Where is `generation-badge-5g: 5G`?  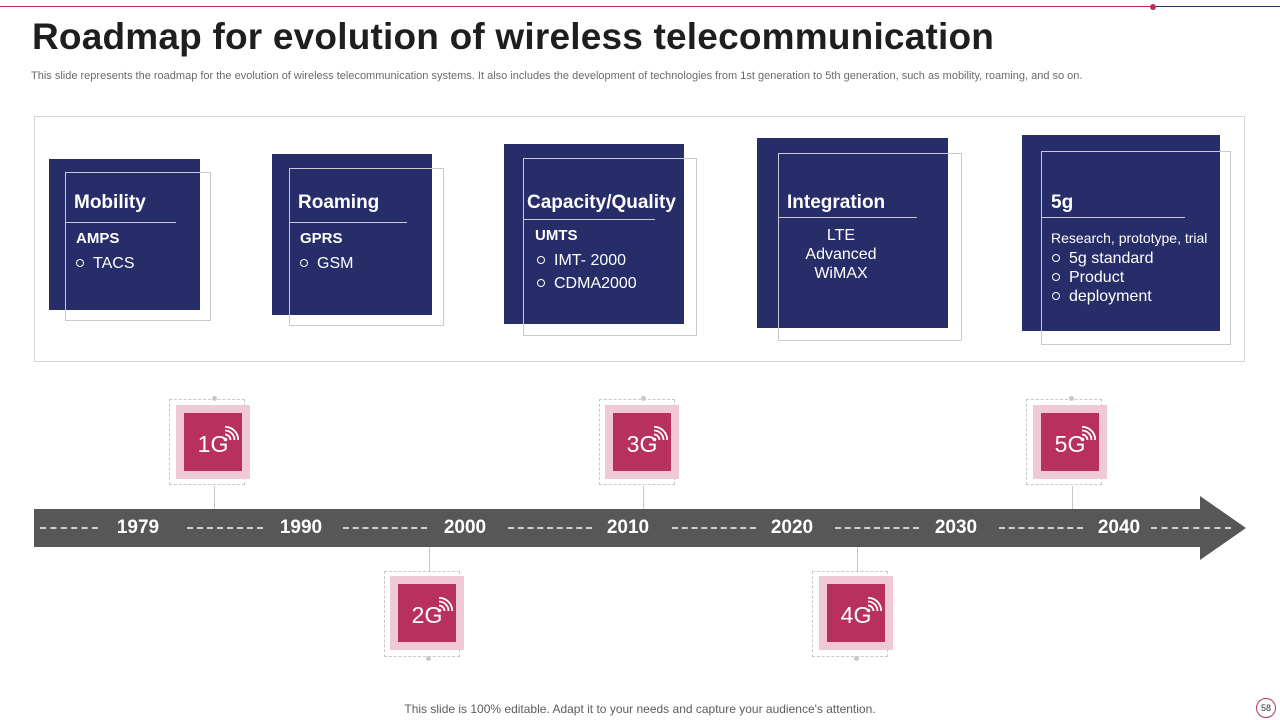
generation-badge-5g: 5G is located at coordinates (1070, 442).